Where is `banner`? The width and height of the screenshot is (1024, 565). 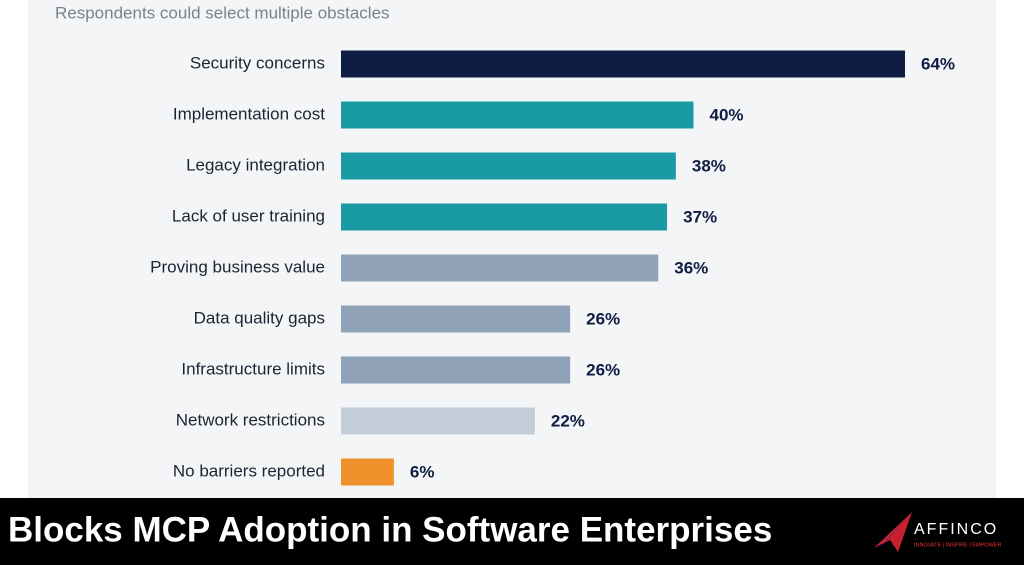
banner is located at coordinates (512, 531).